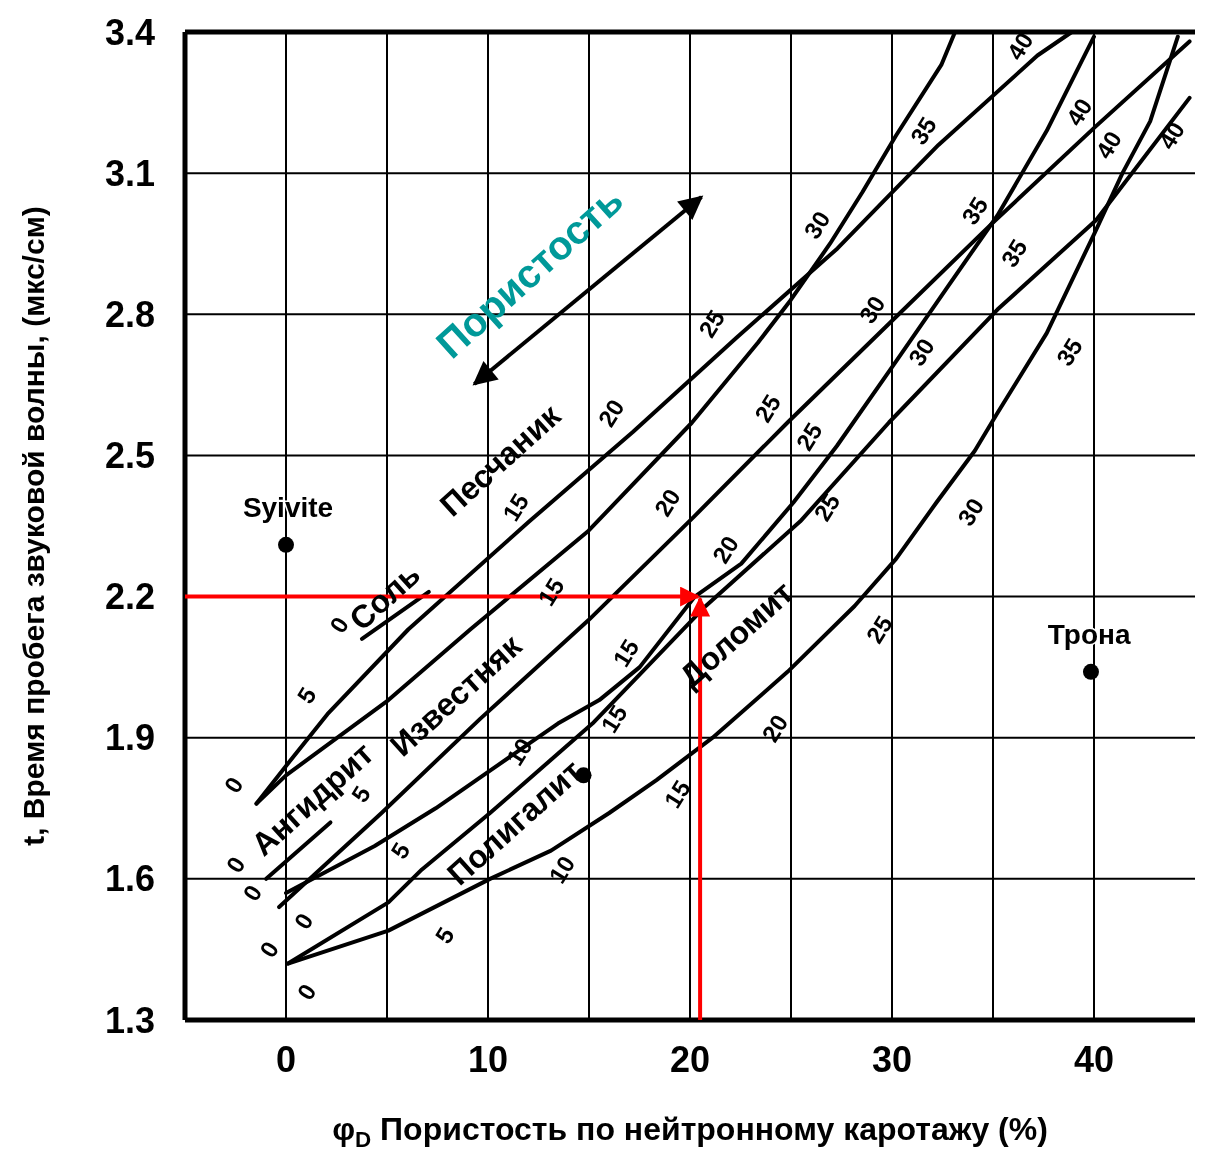 The width and height of the screenshot is (1205, 1156). What do you see at coordinates (129, 32) in the screenshot?
I see `y-tick-label: 3.4` at bounding box center [129, 32].